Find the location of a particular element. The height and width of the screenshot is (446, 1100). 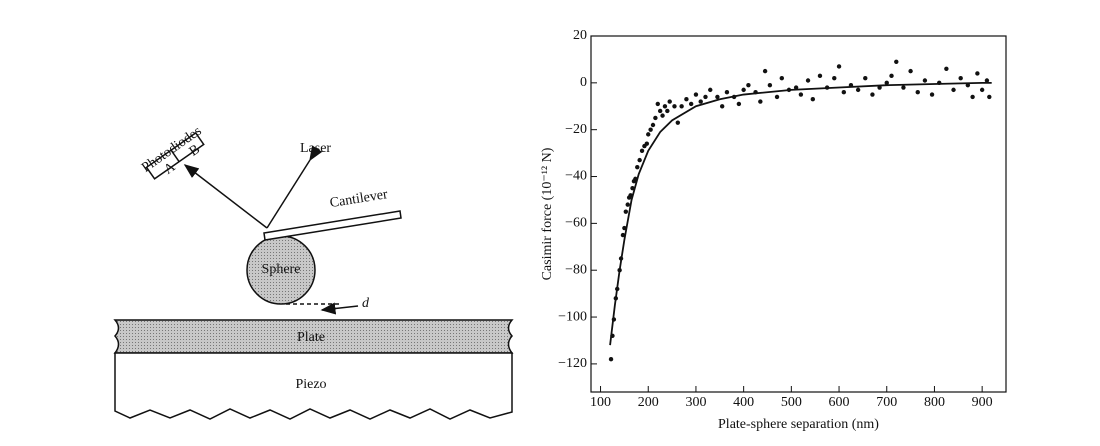

x-tick-label: 500 is located at coordinates (791, 402).